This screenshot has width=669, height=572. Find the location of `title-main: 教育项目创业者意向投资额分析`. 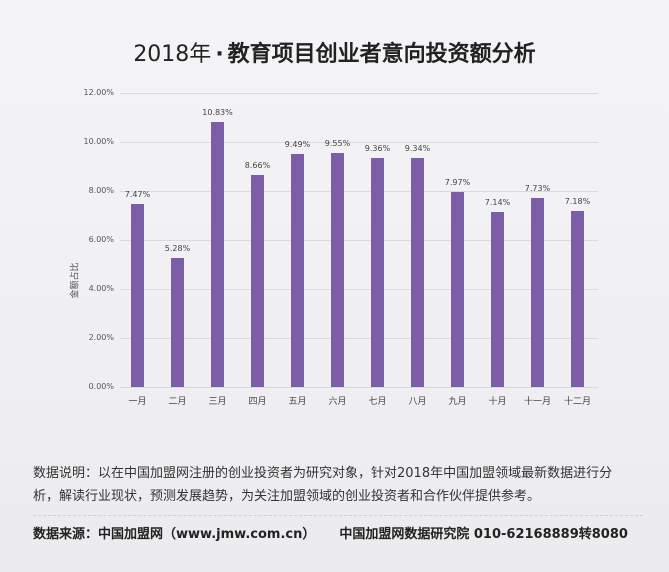

title-main: 教育项目创业者意向投资额分析 is located at coordinates (381, 54).